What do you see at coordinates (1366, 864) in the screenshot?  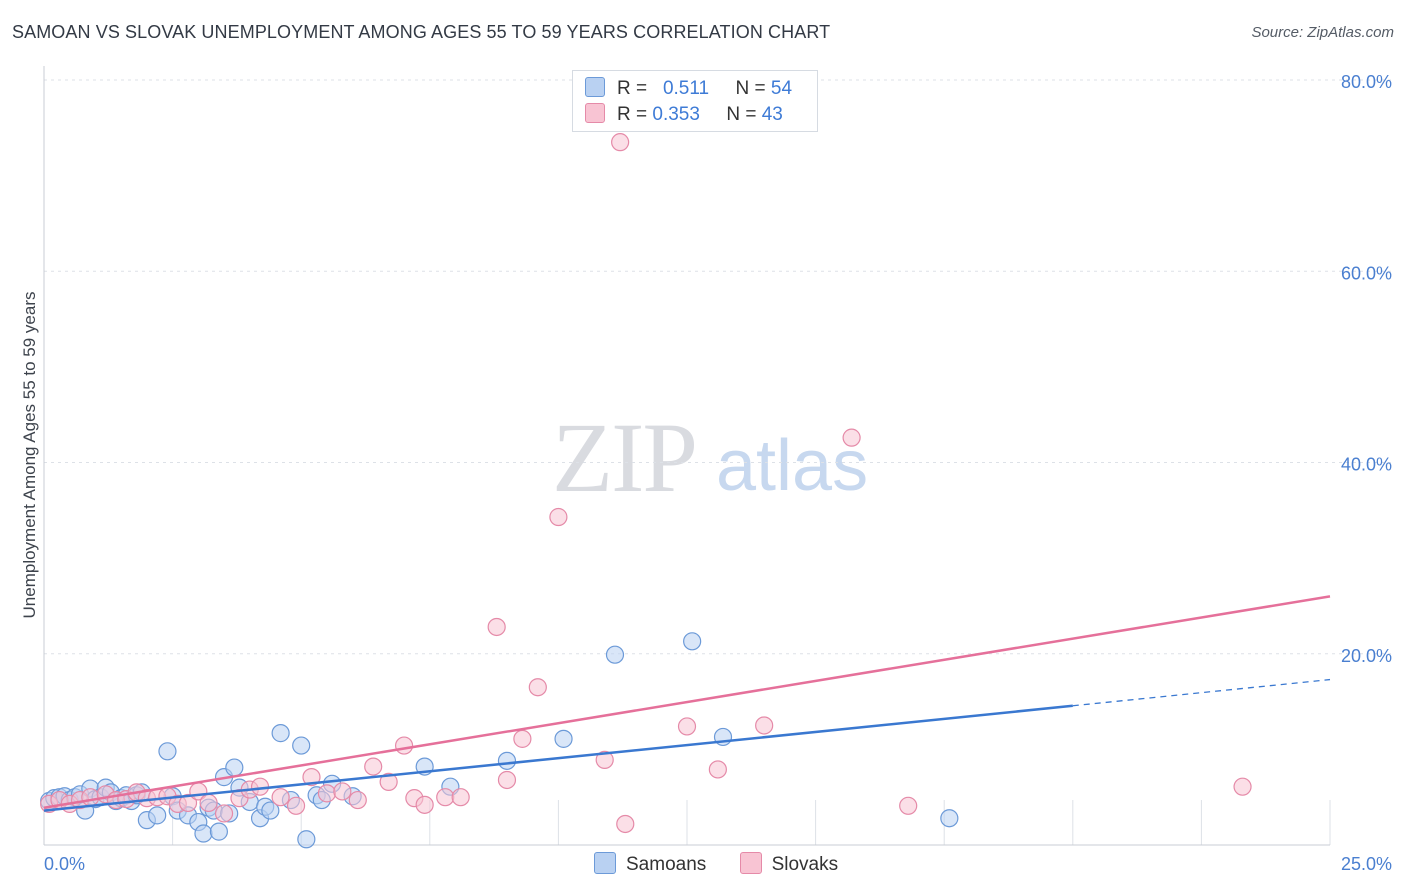 I see `x-tick-label: 25.0%` at bounding box center [1366, 864].